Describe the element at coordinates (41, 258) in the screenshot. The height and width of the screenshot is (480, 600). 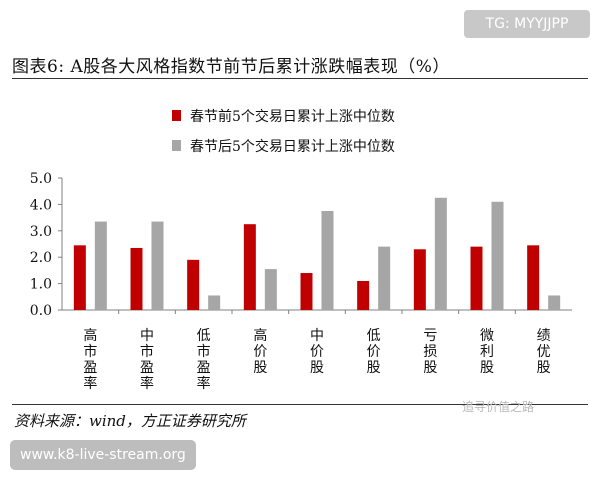
I see `y-tick-label: 2.0` at that location.